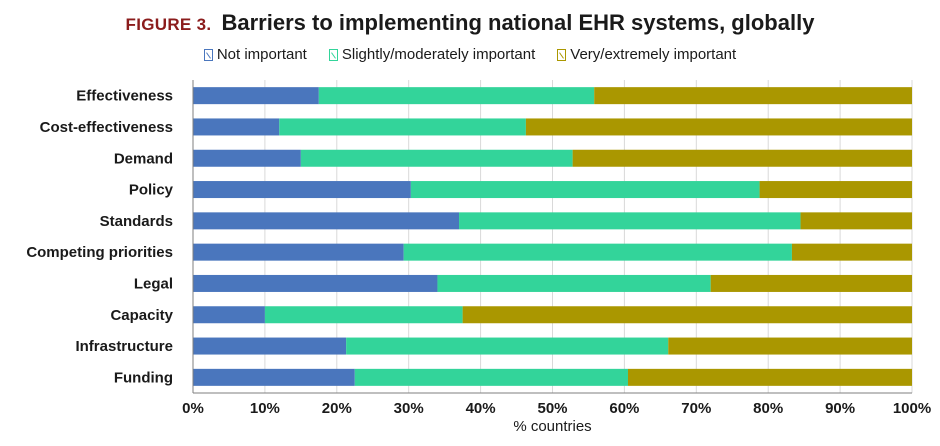  What do you see at coordinates (552, 408) in the screenshot?
I see `x-tick-label-50: 50%` at bounding box center [552, 408].